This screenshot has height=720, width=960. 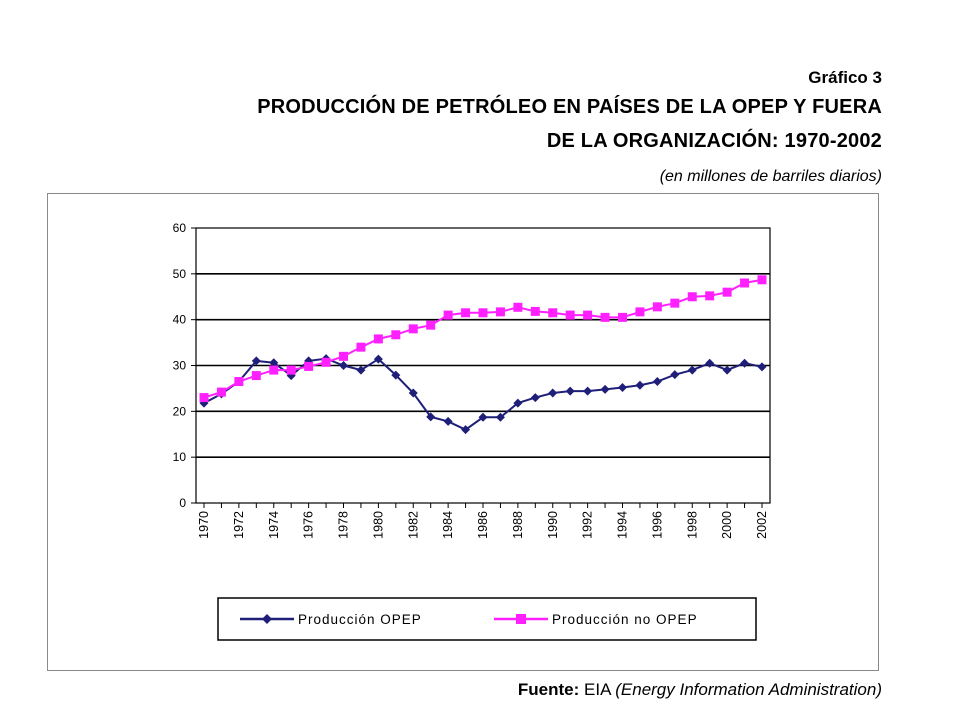 What do you see at coordinates (182, 503) in the screenshot?
I see `y-tick-label: 0` at bounding box center [182, 503].